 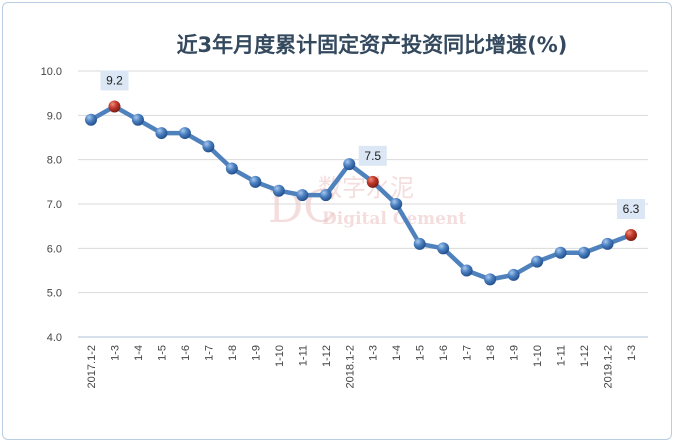 What do you see at coordinates (350, 366) in the screenshot?
I see `x-tick-label: 2018.1-2` at bounding box center [350, 366].